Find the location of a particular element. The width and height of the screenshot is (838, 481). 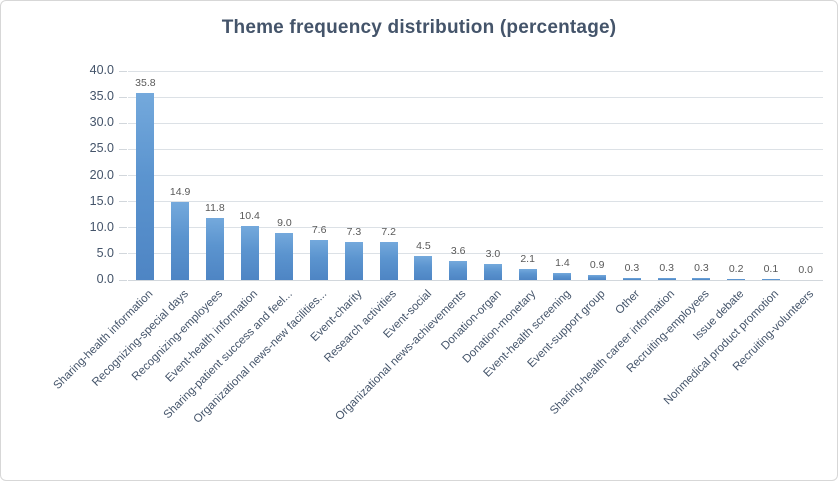

bar-value-label: 3.6 is located at coordinates (458, 251).